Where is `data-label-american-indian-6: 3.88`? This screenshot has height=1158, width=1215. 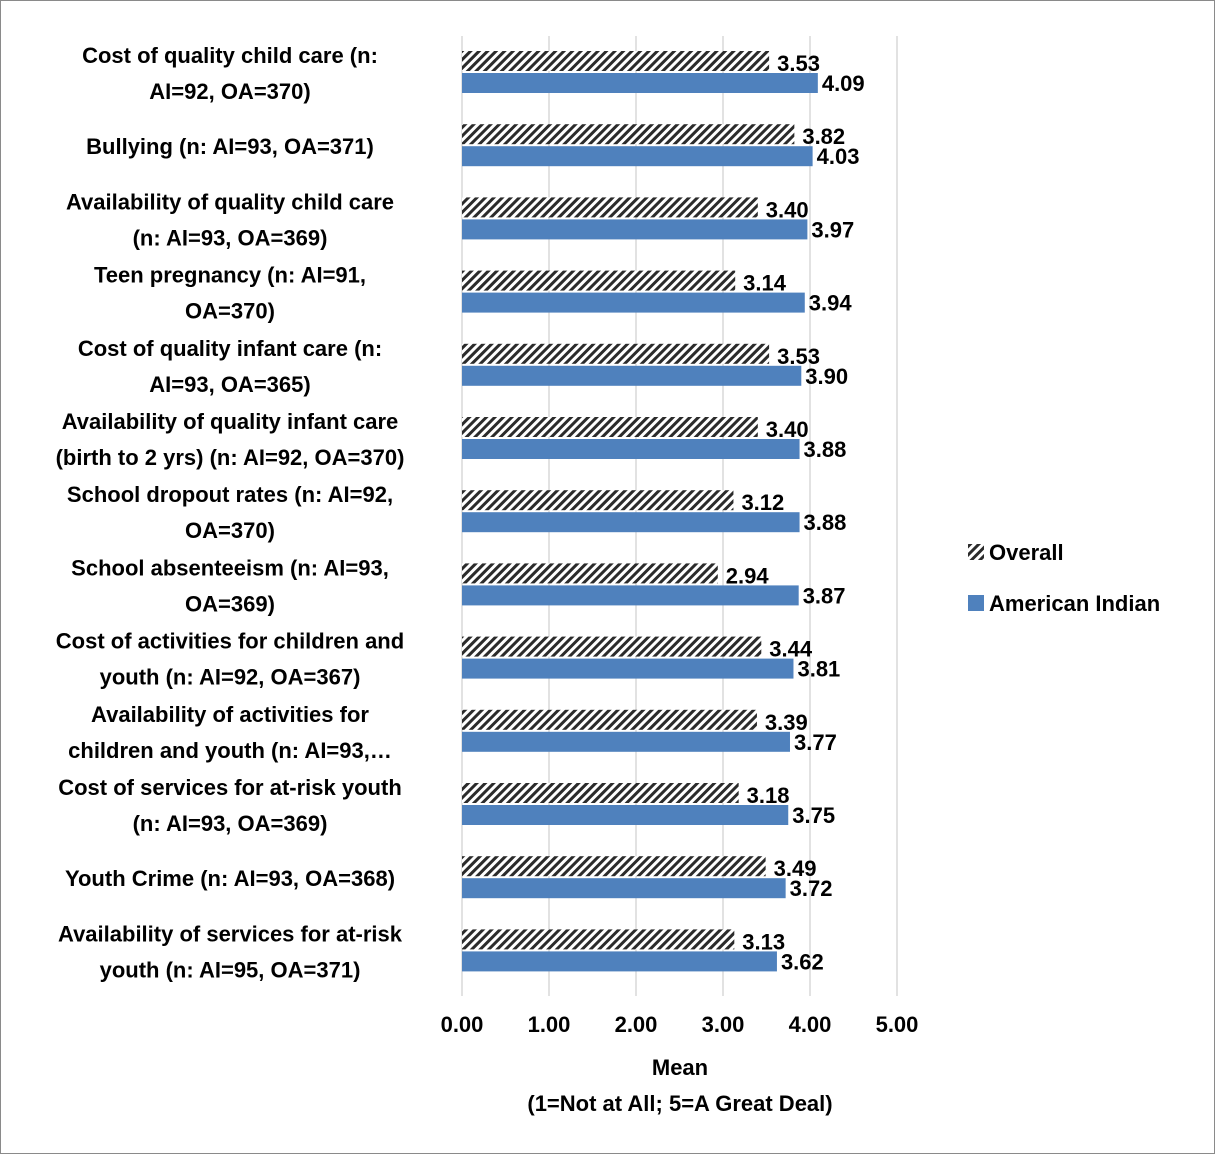 data-label-american-indian-6: 3.88 is located at coordinates (825, 522).